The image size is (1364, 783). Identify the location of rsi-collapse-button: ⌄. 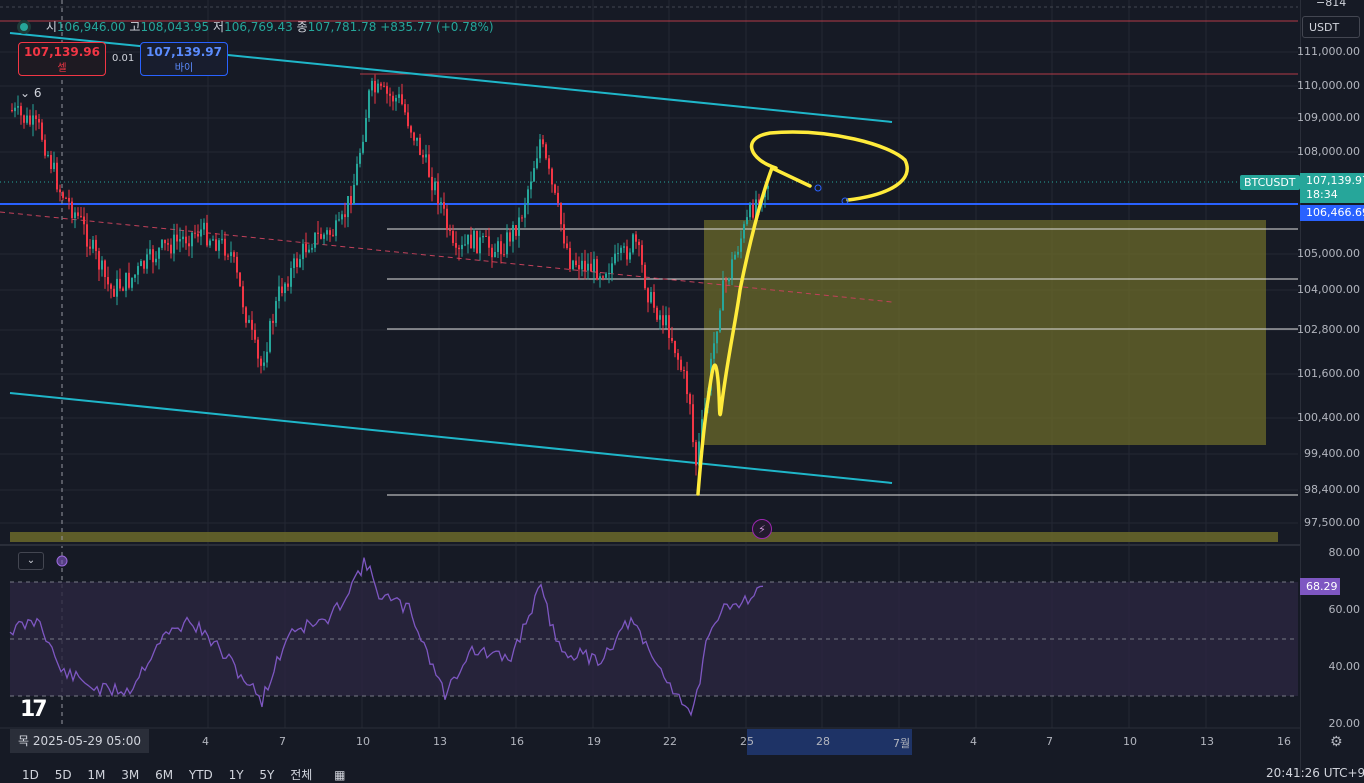
(31, 561).